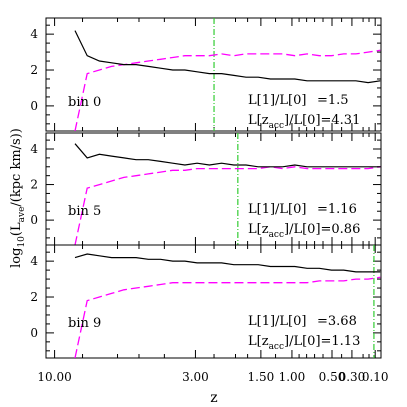  Describe the element at coordinates (352, 377) in the screenshot. I see `x-tick-label: 0.30` at that location.